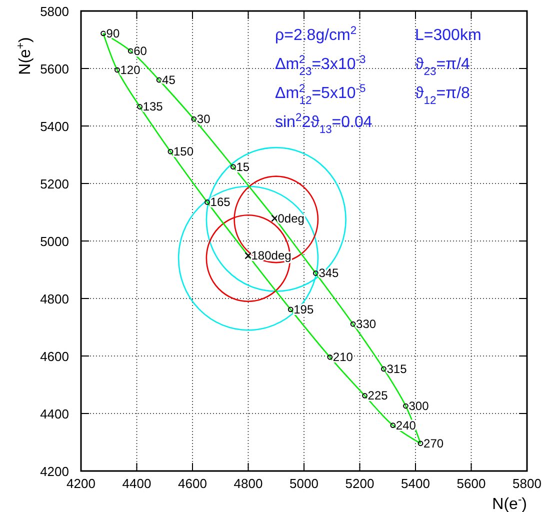 The width and height of the screenshot is (542, 512). I want to click on y-tick-label: 5200, so click(54, 184).